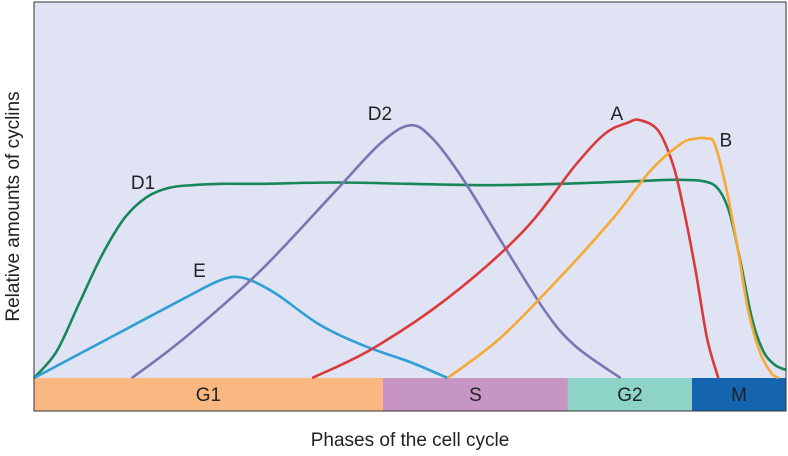  Describe the element at coordinates (13, 206) in the screenshot. I see `y-axis-title: Relative amounts of cyclins` at that location.